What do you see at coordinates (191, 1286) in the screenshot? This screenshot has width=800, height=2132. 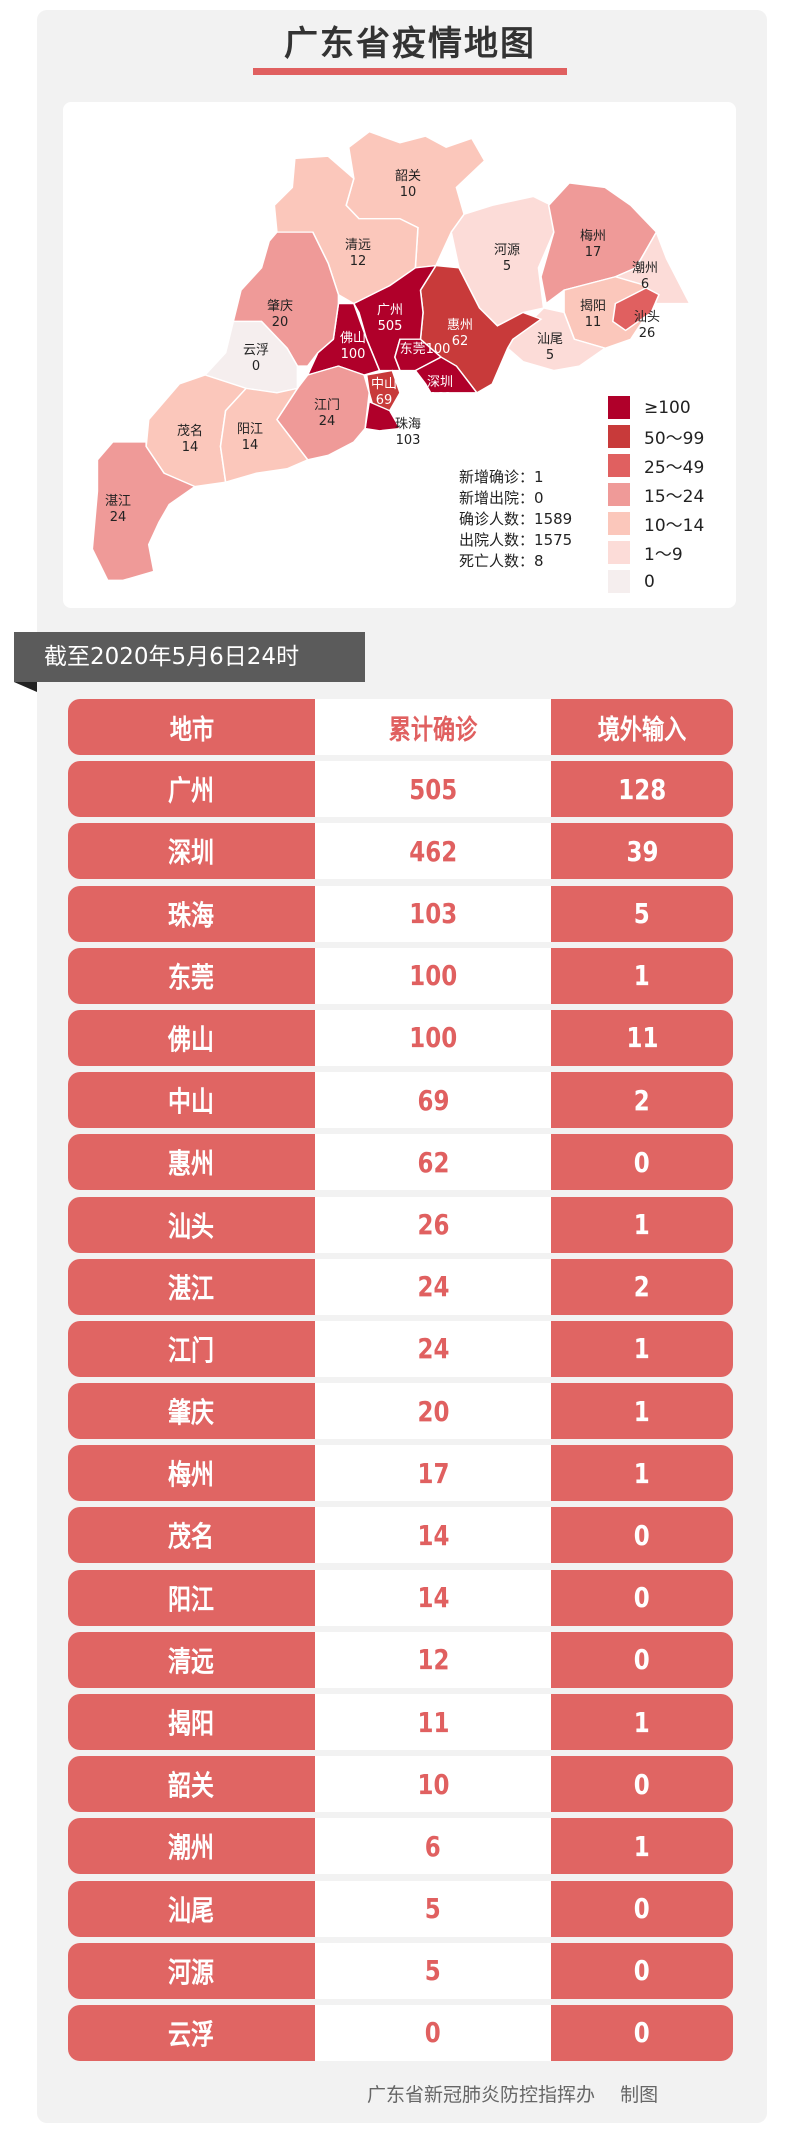 I see `city-cell: 湛江` at bounding box center [191, 1286].